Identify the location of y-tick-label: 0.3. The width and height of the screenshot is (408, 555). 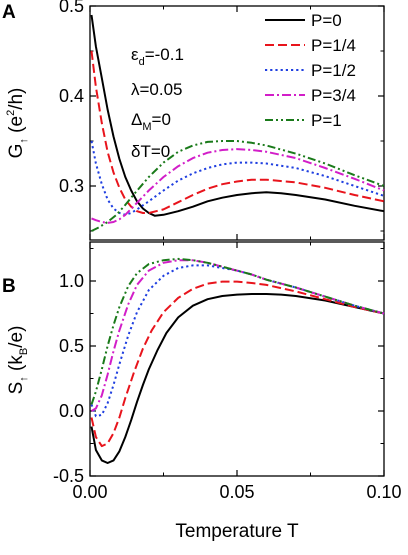
(71, 186).